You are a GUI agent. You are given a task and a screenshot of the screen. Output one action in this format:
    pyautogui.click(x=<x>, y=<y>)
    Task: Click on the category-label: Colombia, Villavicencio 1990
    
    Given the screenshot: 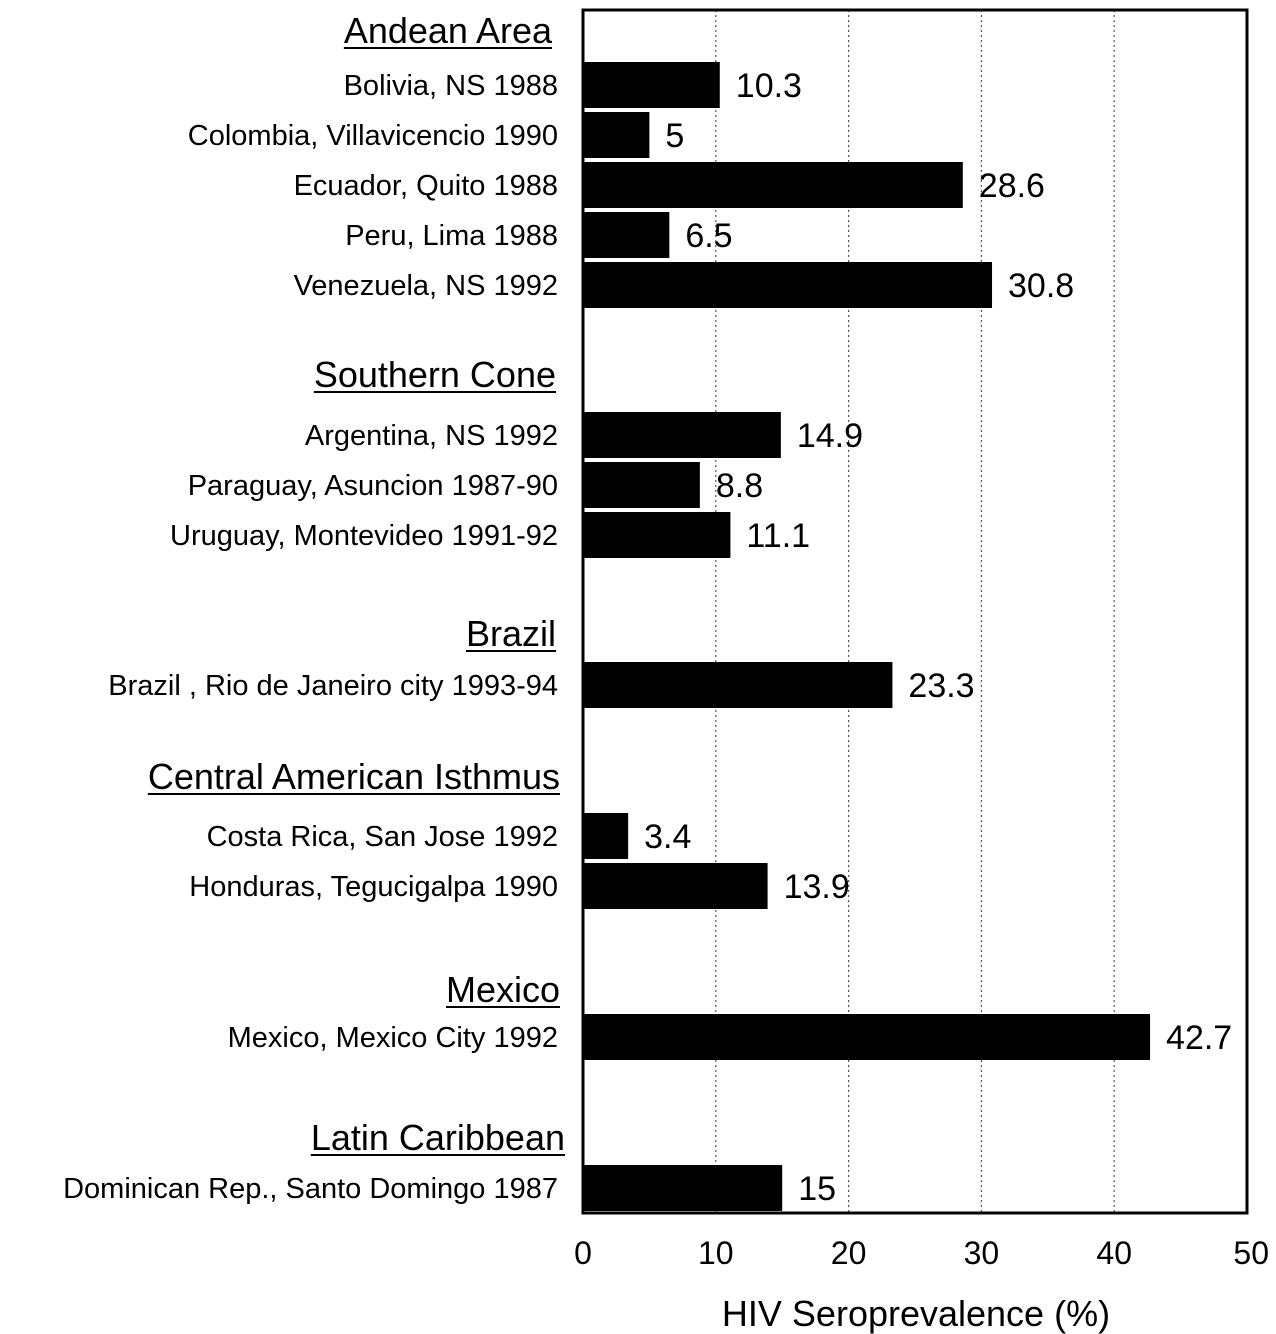 What is the action you would take?
    pyautogui.click(x=373, y=136)
    